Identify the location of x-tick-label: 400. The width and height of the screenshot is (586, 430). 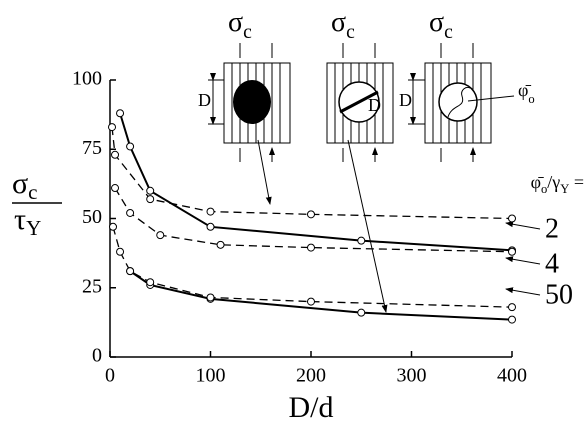
(512, 376).